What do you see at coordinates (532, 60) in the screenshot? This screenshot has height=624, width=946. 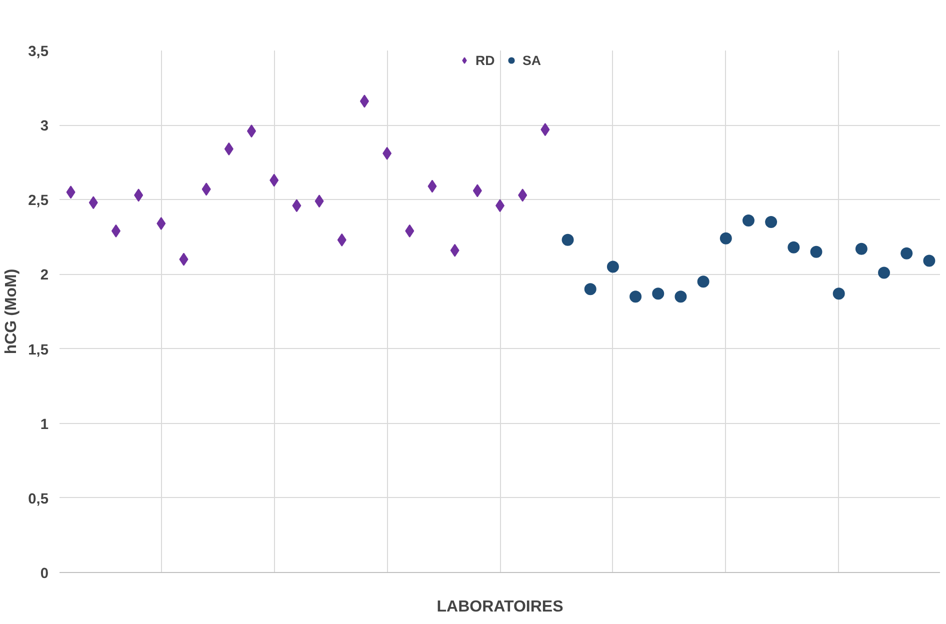 I see `legend-label: SA` at bounding box center [532, 60].